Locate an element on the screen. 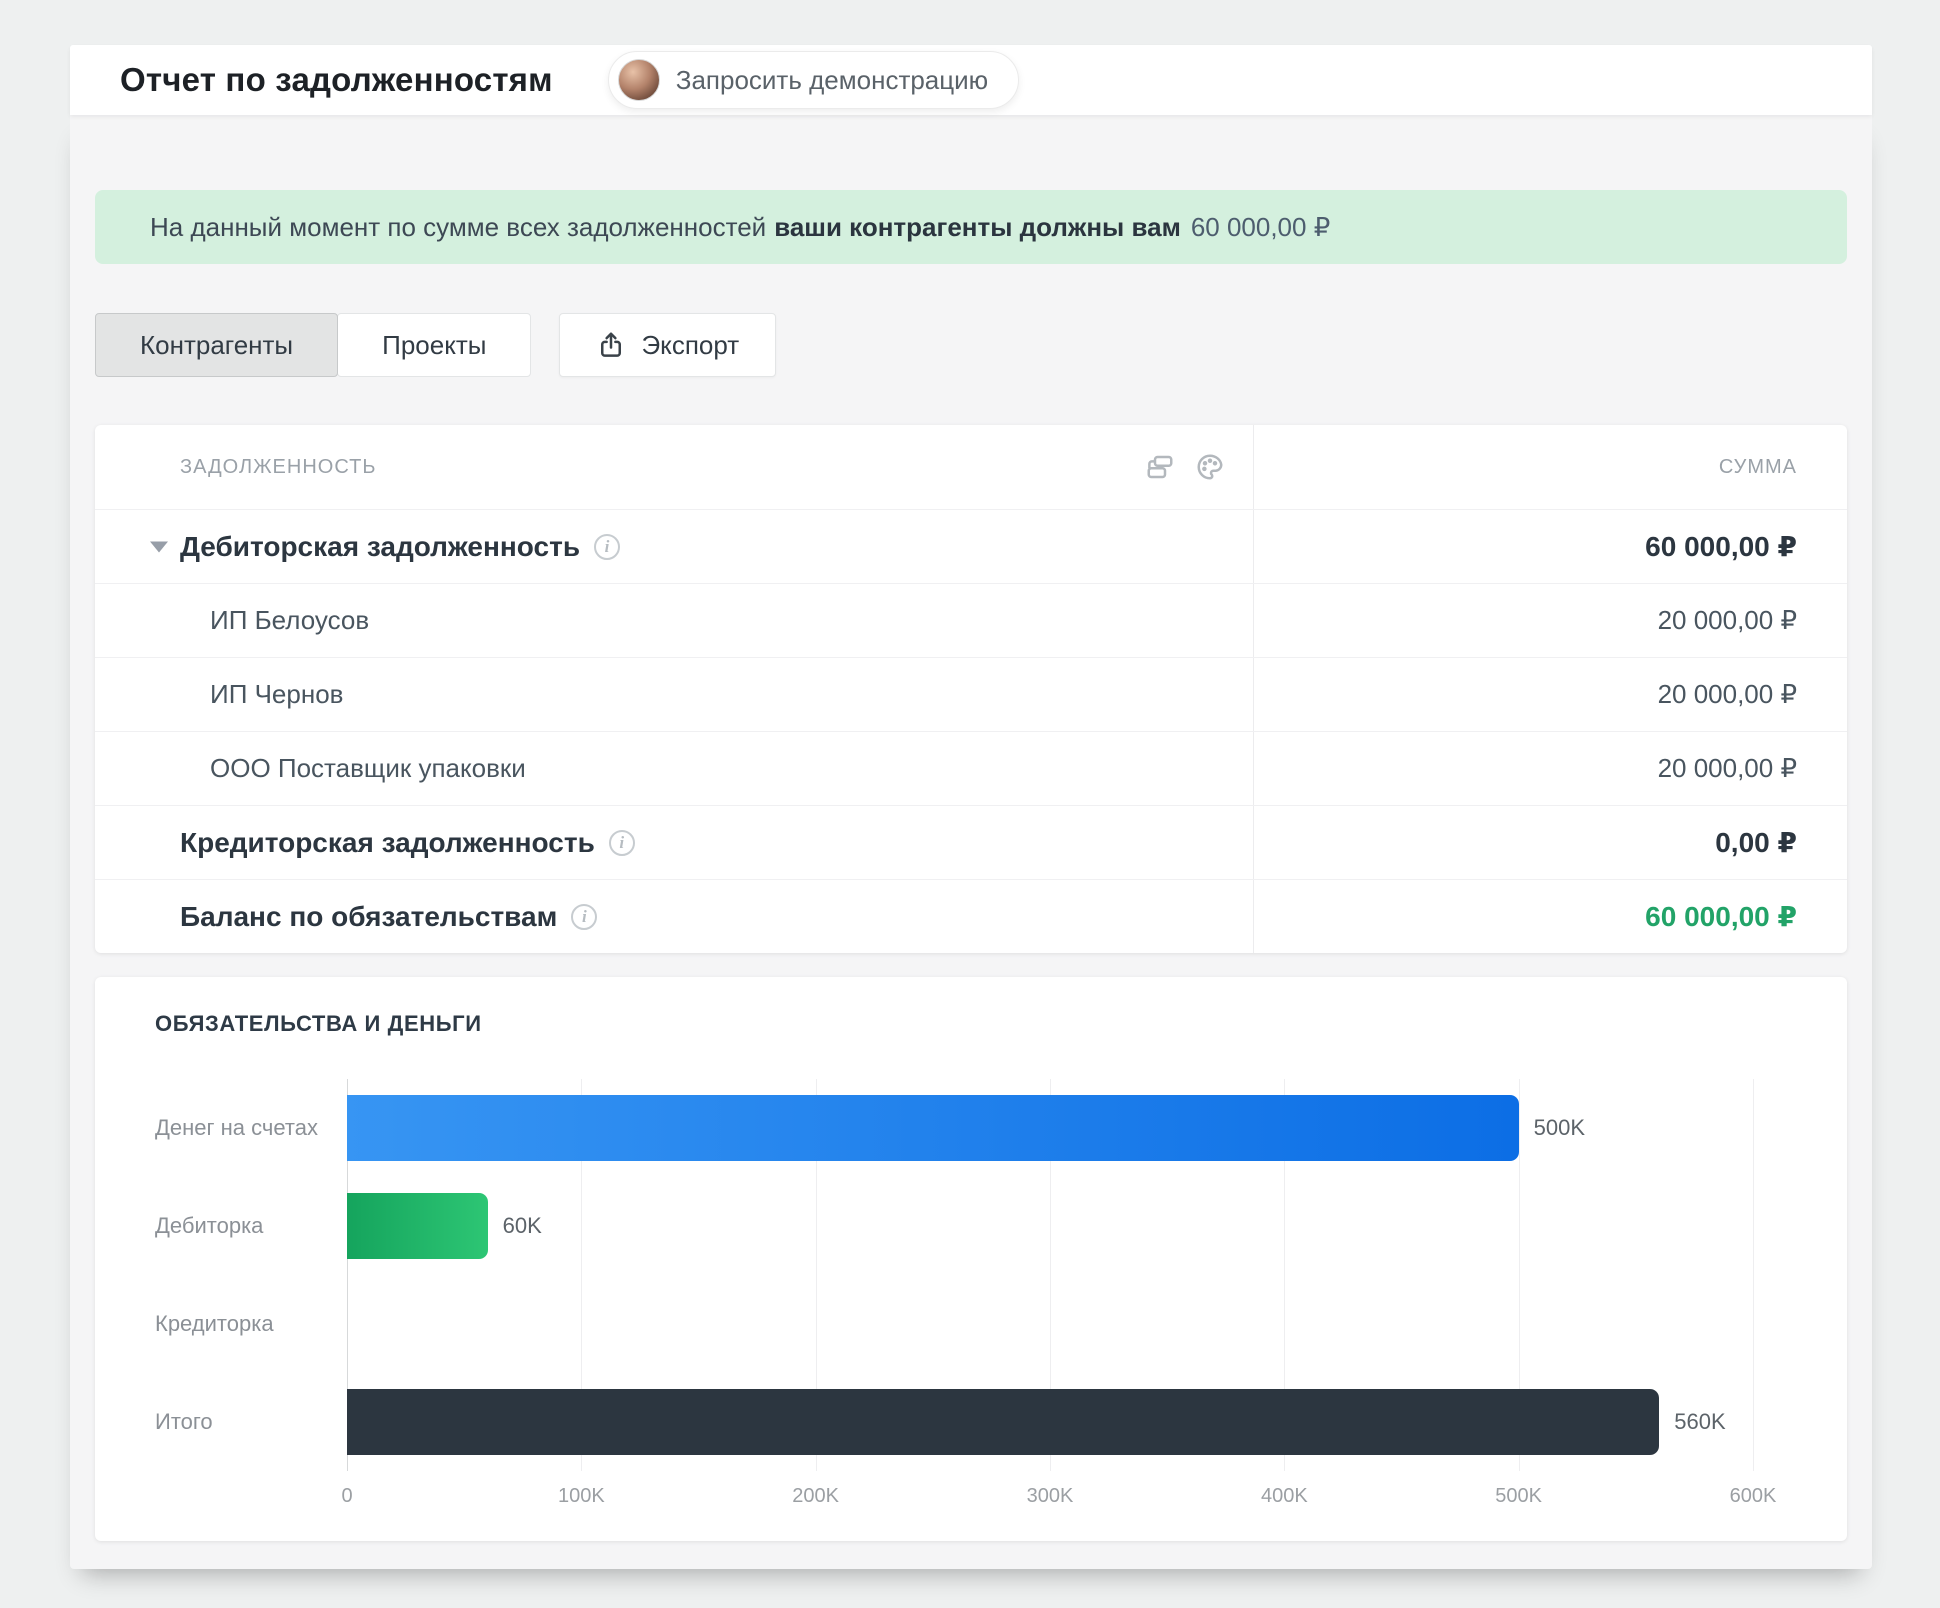 This screenshot has height=1608, width=1940. table-row-counterparty: ИП Белоусов 20 000,00 ₽ is located at coordinates (971, 620).